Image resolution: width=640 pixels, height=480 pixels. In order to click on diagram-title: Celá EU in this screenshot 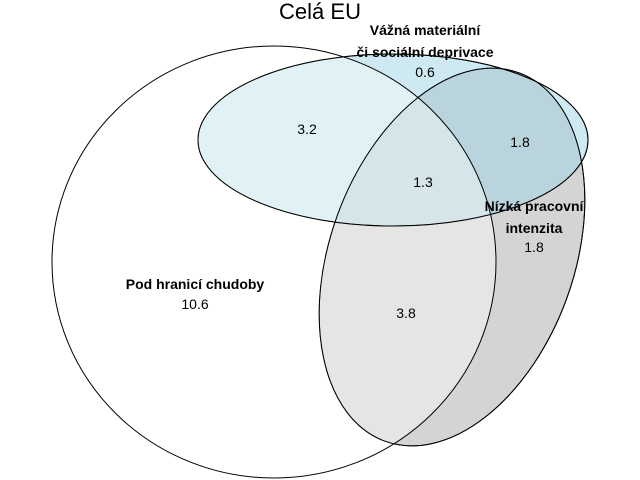, I will do `click(320, 12)`.